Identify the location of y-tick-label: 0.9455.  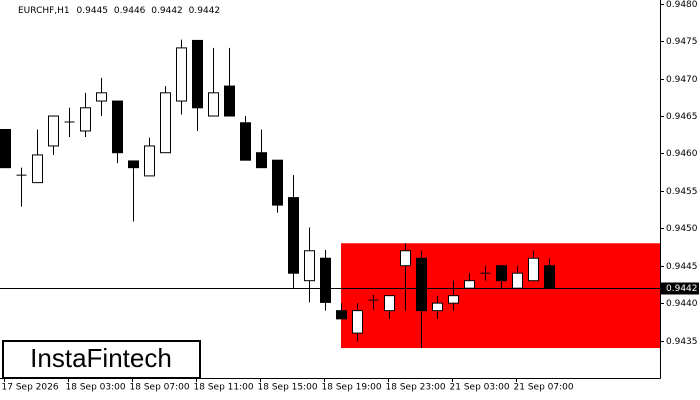
(682, 192).